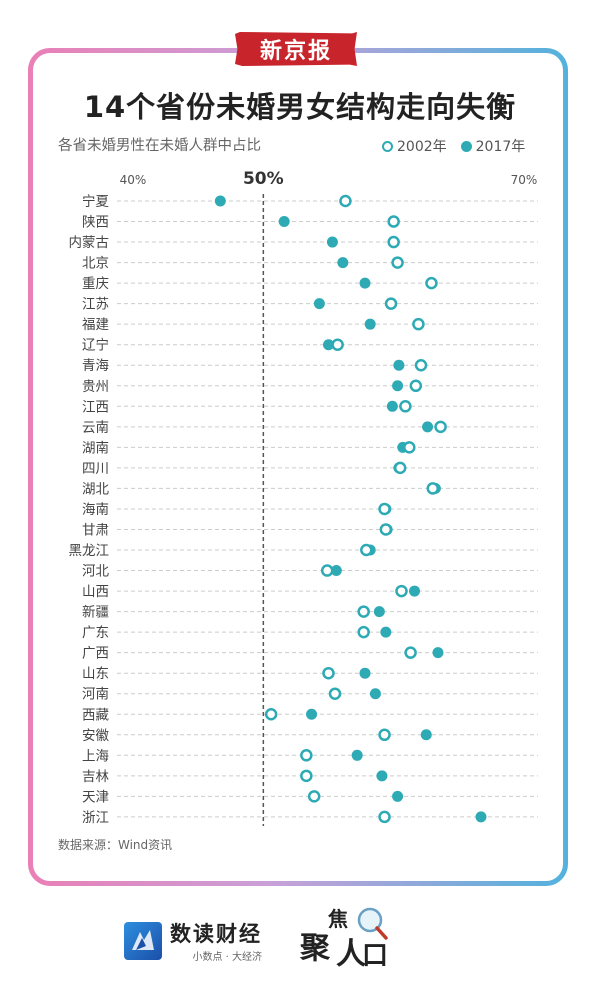 Image resolution: width=600 pixels, height=986 pixels. I want to click on newspaper-stamp: 新京报, so click(296, 49).